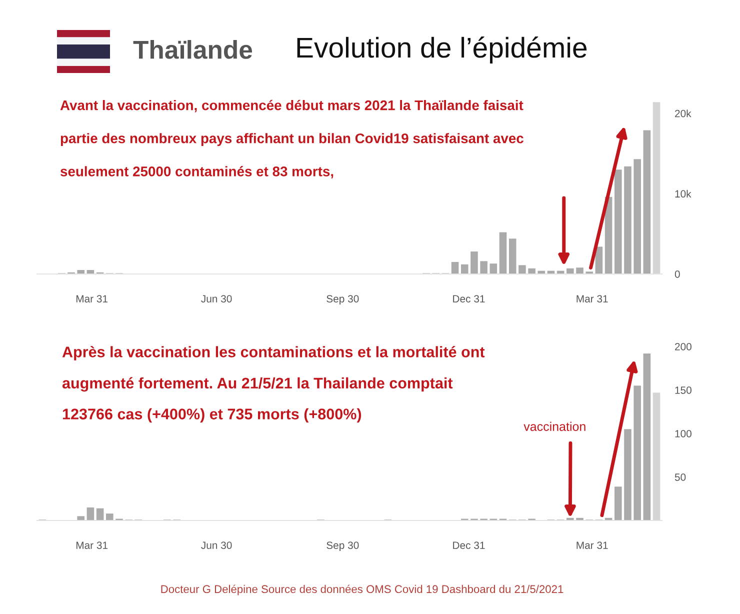  What do you see at coordinates (683, 390) in the screenshot?
I see `y-tick-label: 150` at bounding box center [683, 390].